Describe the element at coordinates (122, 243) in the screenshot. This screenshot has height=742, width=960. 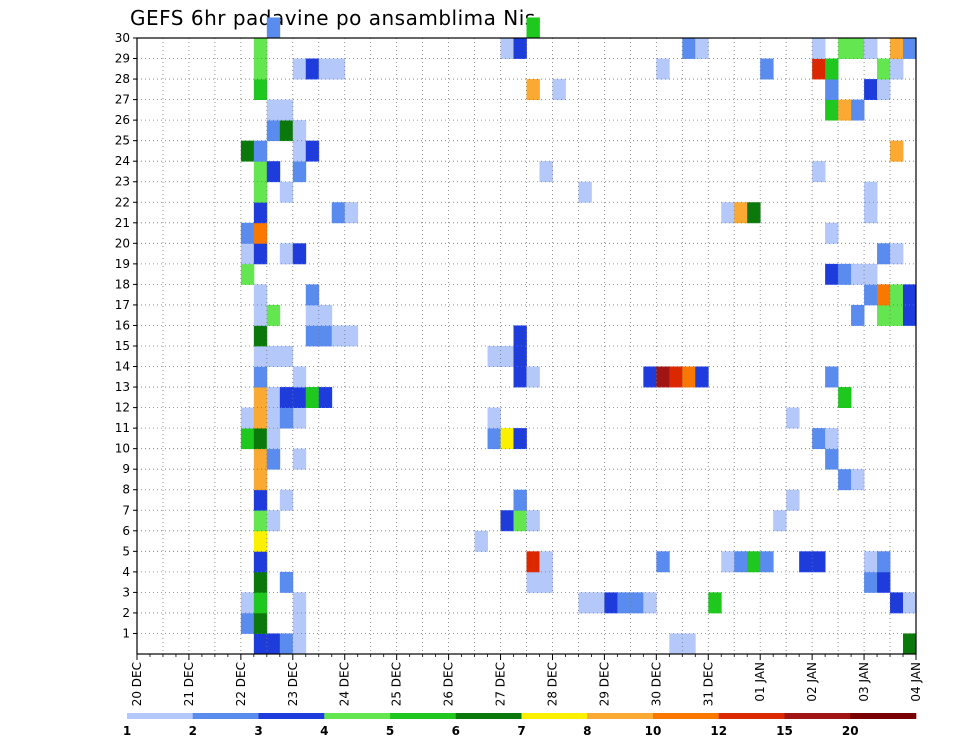
I see `y-tick-label: 20` at that location.